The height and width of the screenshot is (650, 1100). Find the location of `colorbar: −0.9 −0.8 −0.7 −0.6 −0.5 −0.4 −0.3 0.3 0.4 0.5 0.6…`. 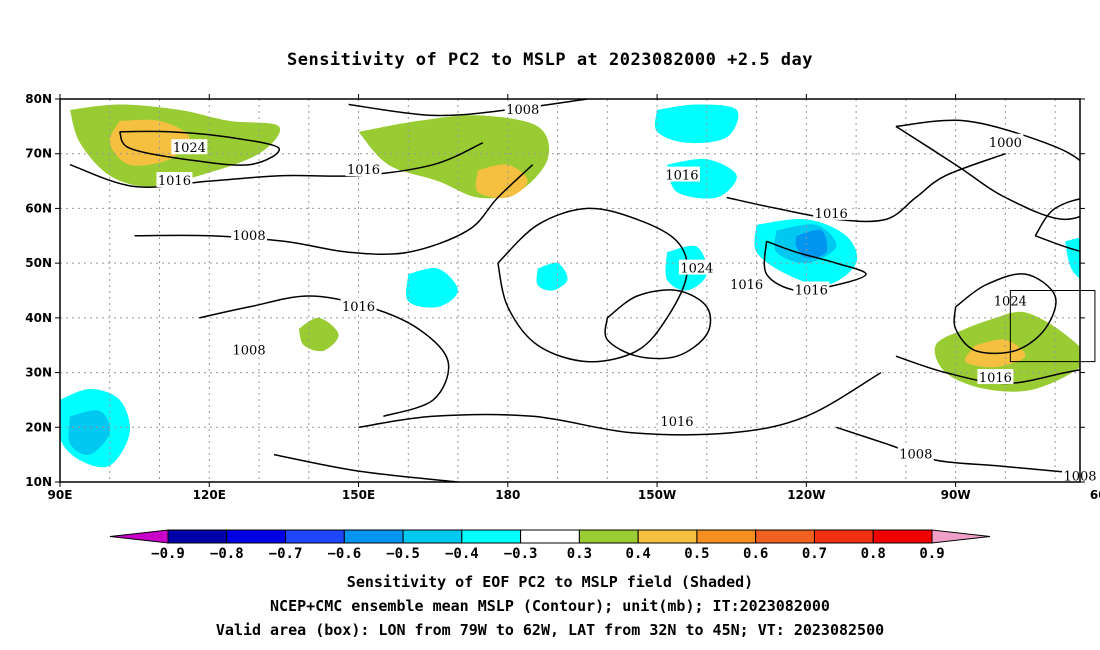

colorbar: −0.9 −0.8 −0.7 −0.6 −0.5 −0.4 −0.3 0.3 0.4 0.5 0.6… is located at coordinates (550, 545).